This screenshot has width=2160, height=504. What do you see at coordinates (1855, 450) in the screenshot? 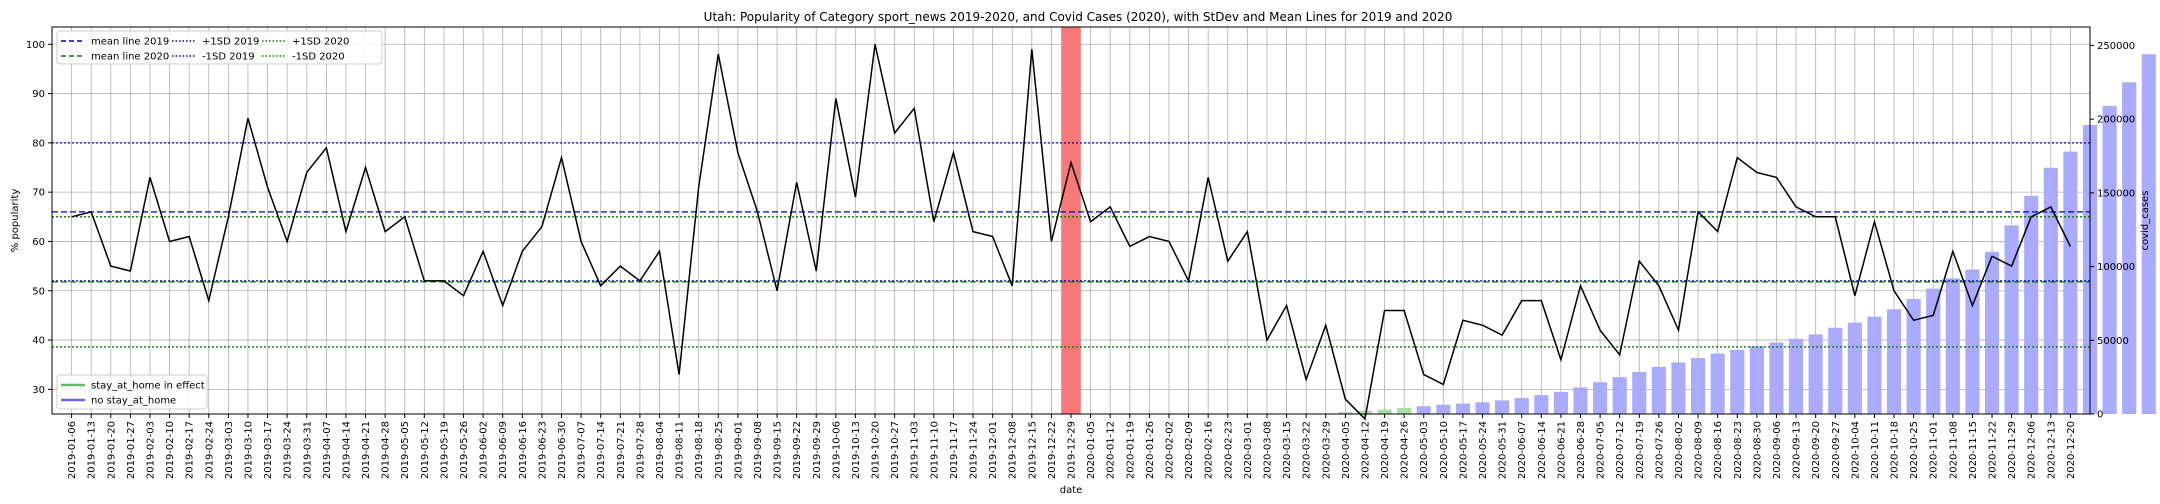
I see `x-tick-label: 2020-10-04` at bounding box center [1855, 450].